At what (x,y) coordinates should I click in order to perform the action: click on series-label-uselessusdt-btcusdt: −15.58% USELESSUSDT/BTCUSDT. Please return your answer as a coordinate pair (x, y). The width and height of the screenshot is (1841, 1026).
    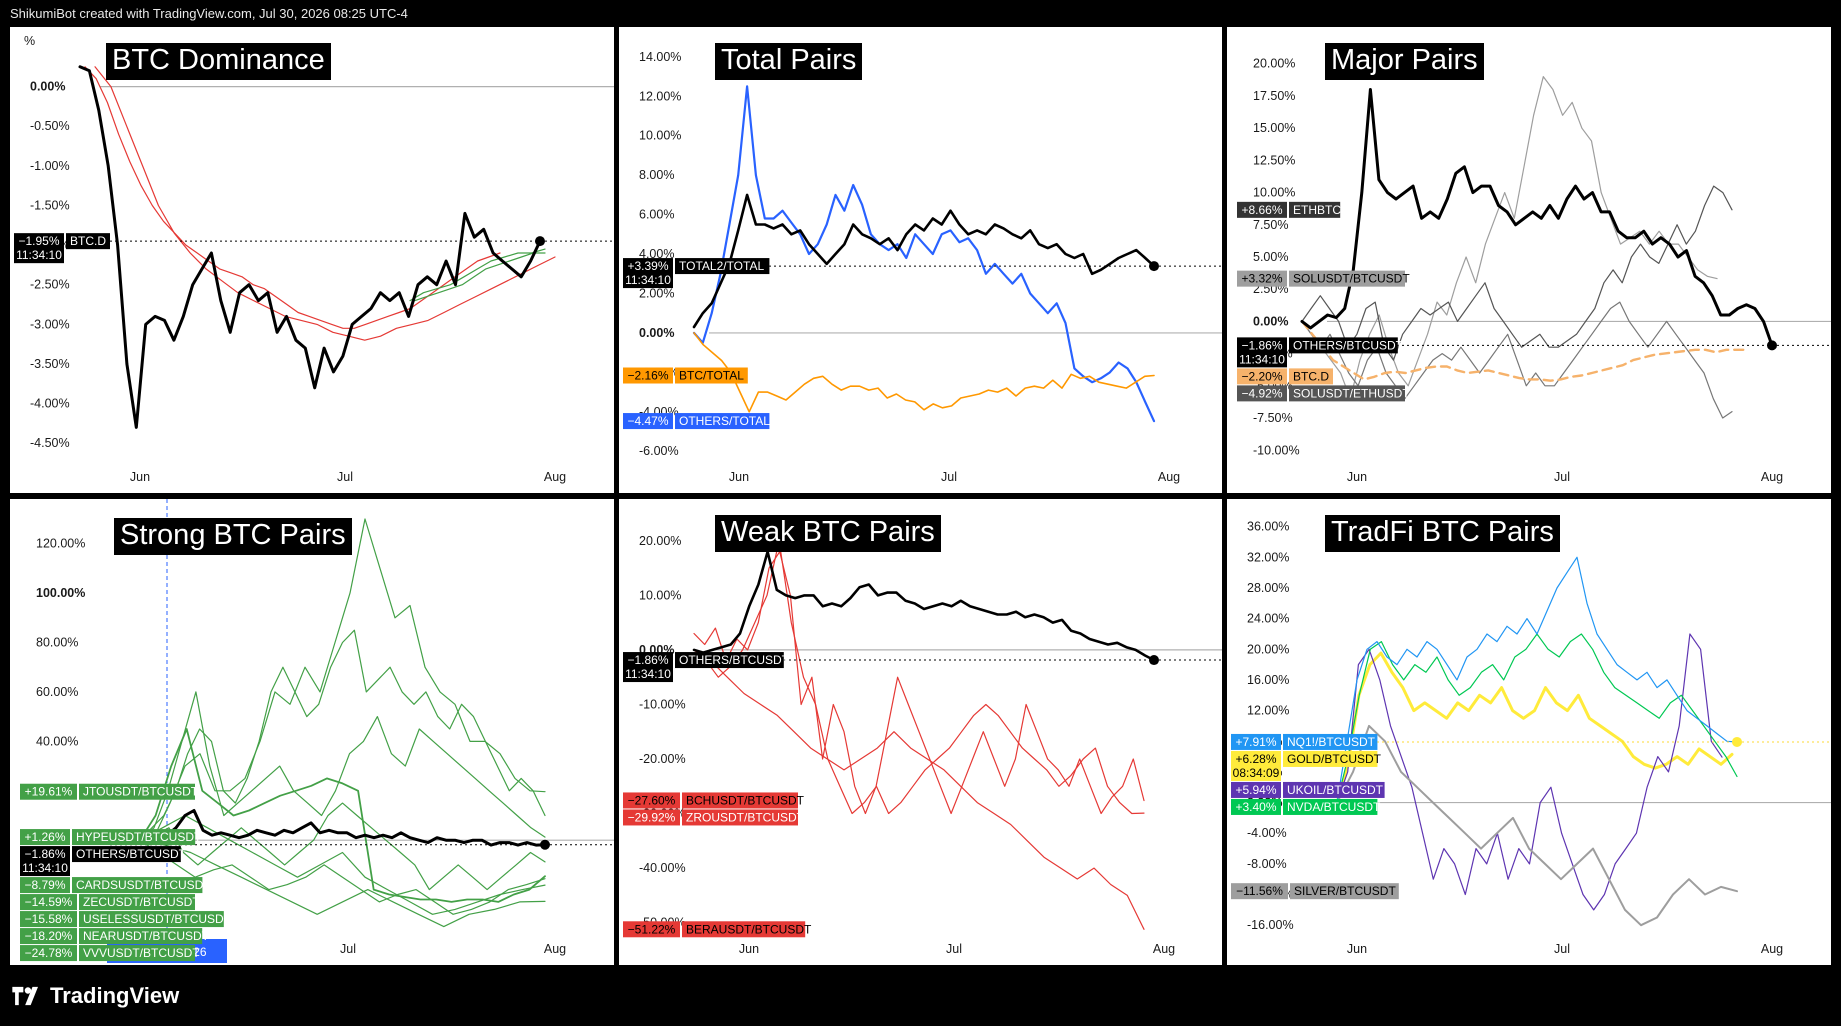
    Looking at the image, I should click on (126, 919).